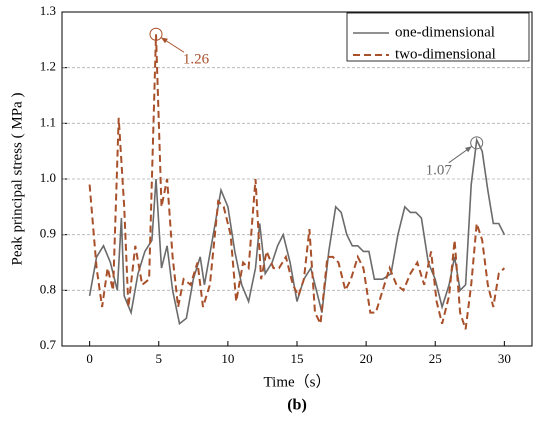  I want to click on y-tick-label: 1.0, so click(48, 177).